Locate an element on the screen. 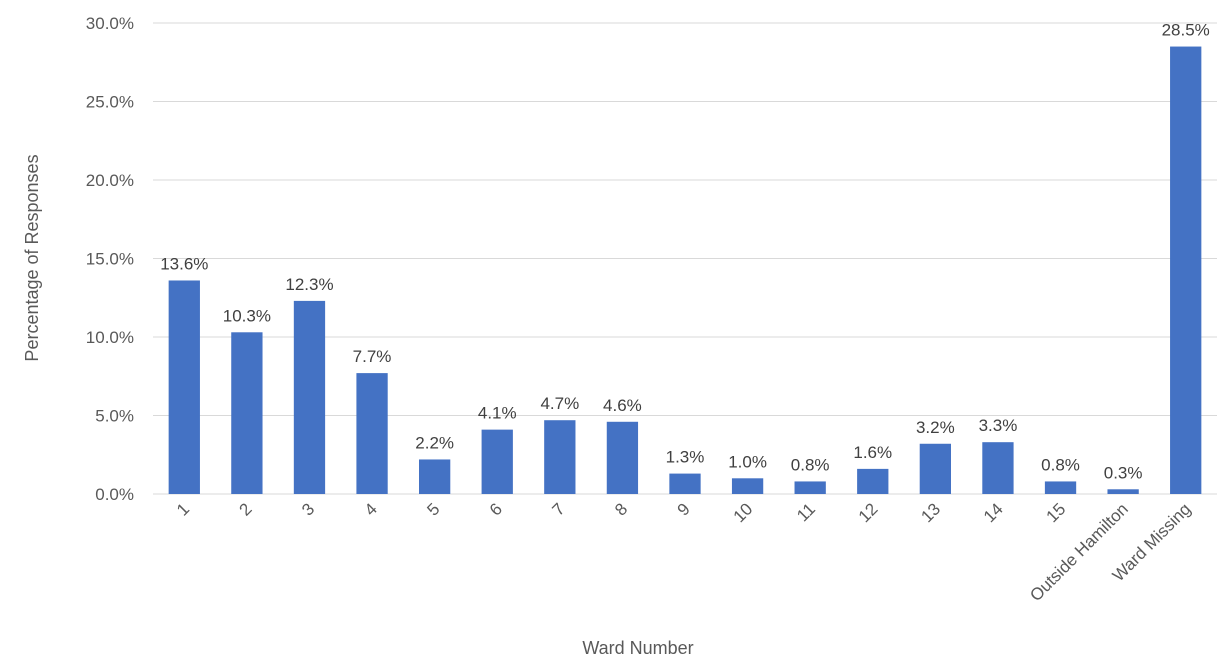 This screenshot has width=1224, height=658. x-tick-label: 5 is located at coordinates (433, 509).